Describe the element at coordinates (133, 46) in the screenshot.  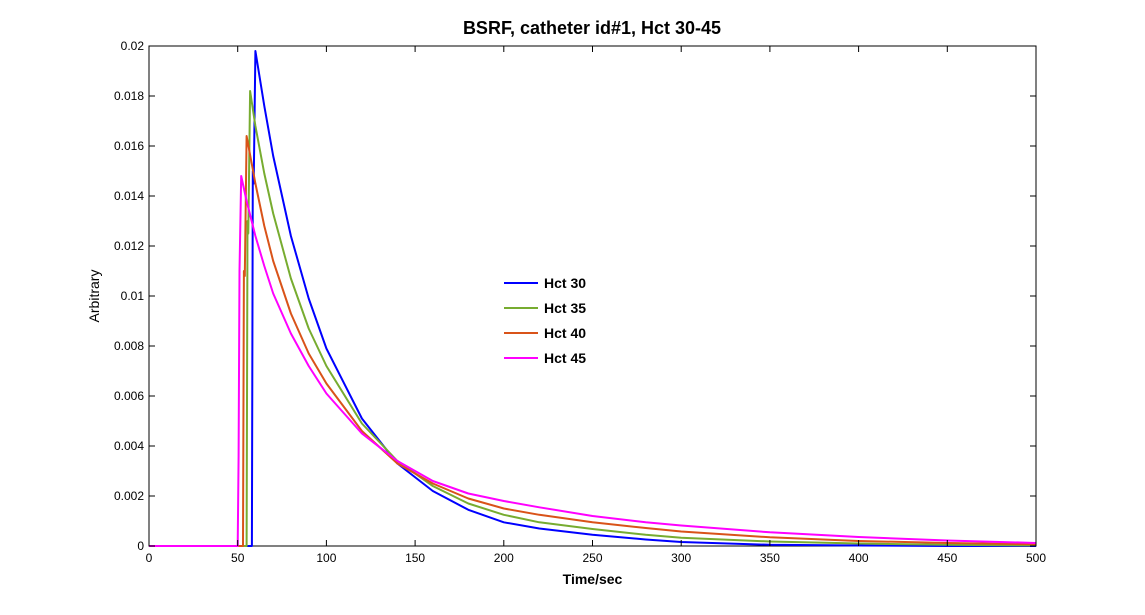
I see `y-tick-label: 0.02` at that location.